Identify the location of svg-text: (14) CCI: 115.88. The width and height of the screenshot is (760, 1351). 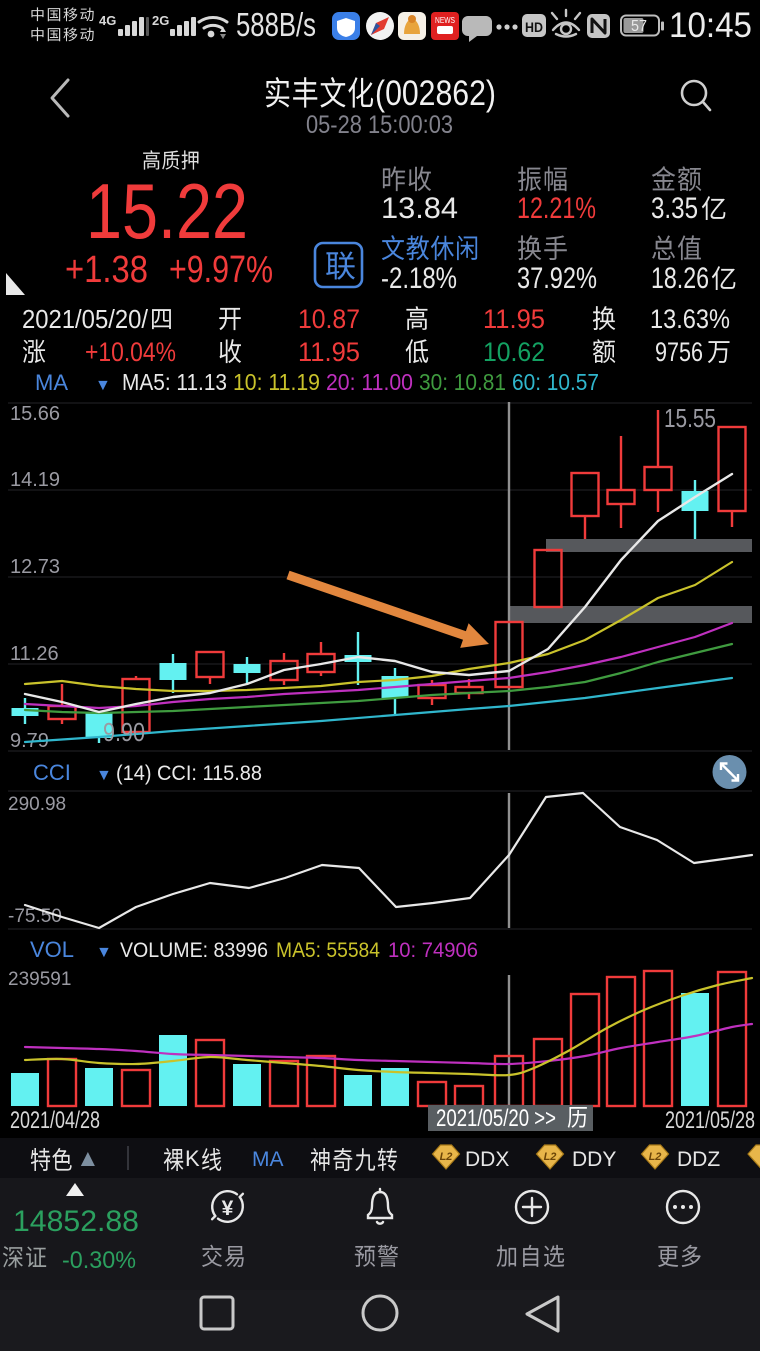
(189, 773).